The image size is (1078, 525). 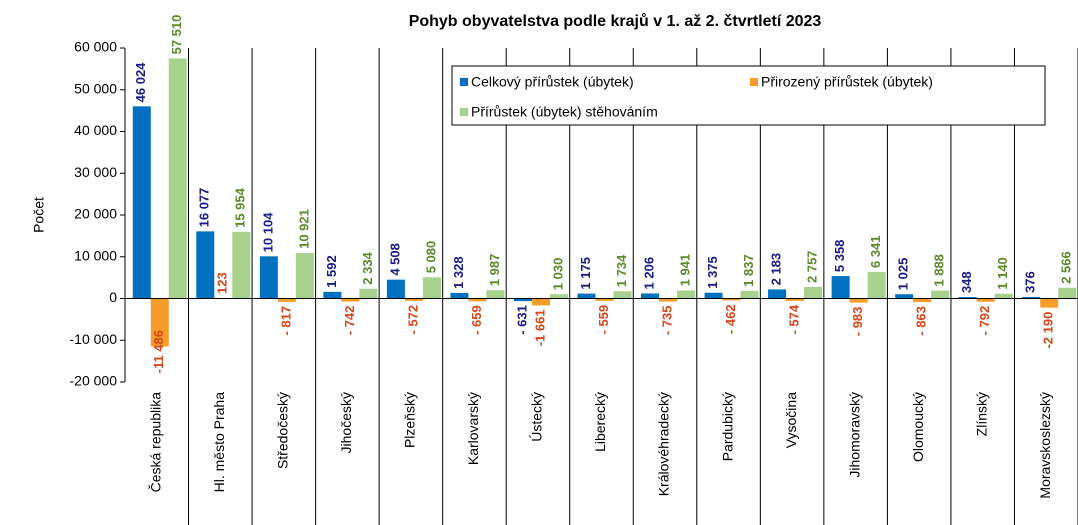 What do you see at coordinates (394, 259) in the screenshot?
I see `value-label: 4 508` at bounding box center [394, 259].